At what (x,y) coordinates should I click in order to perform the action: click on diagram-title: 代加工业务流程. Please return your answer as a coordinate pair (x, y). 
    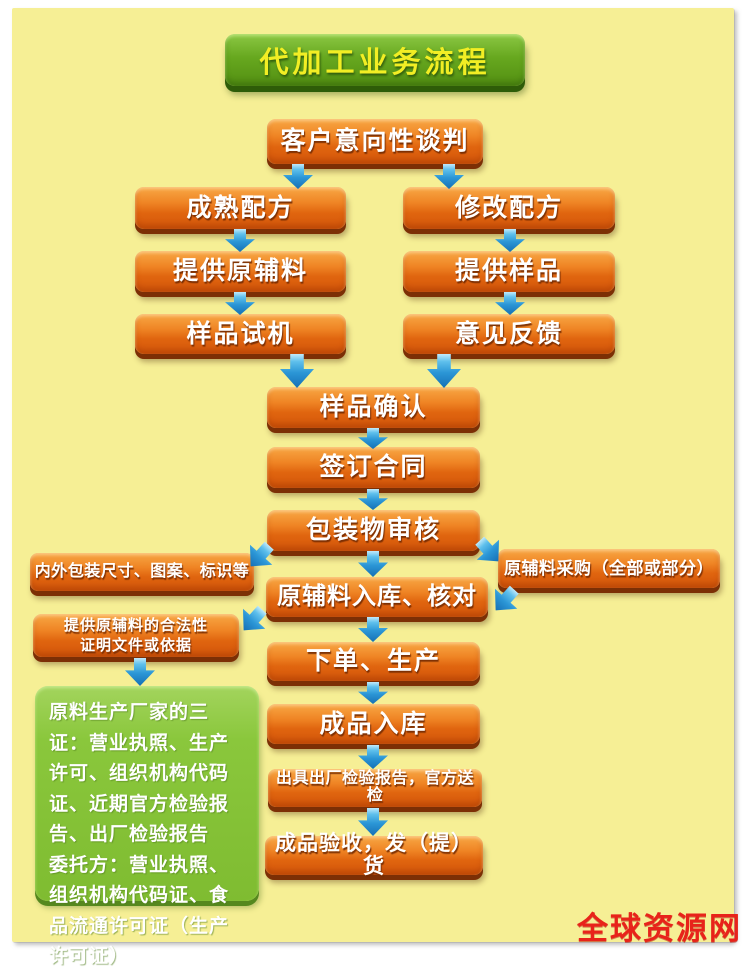
    Looking at the image, I should click on (375, 60).